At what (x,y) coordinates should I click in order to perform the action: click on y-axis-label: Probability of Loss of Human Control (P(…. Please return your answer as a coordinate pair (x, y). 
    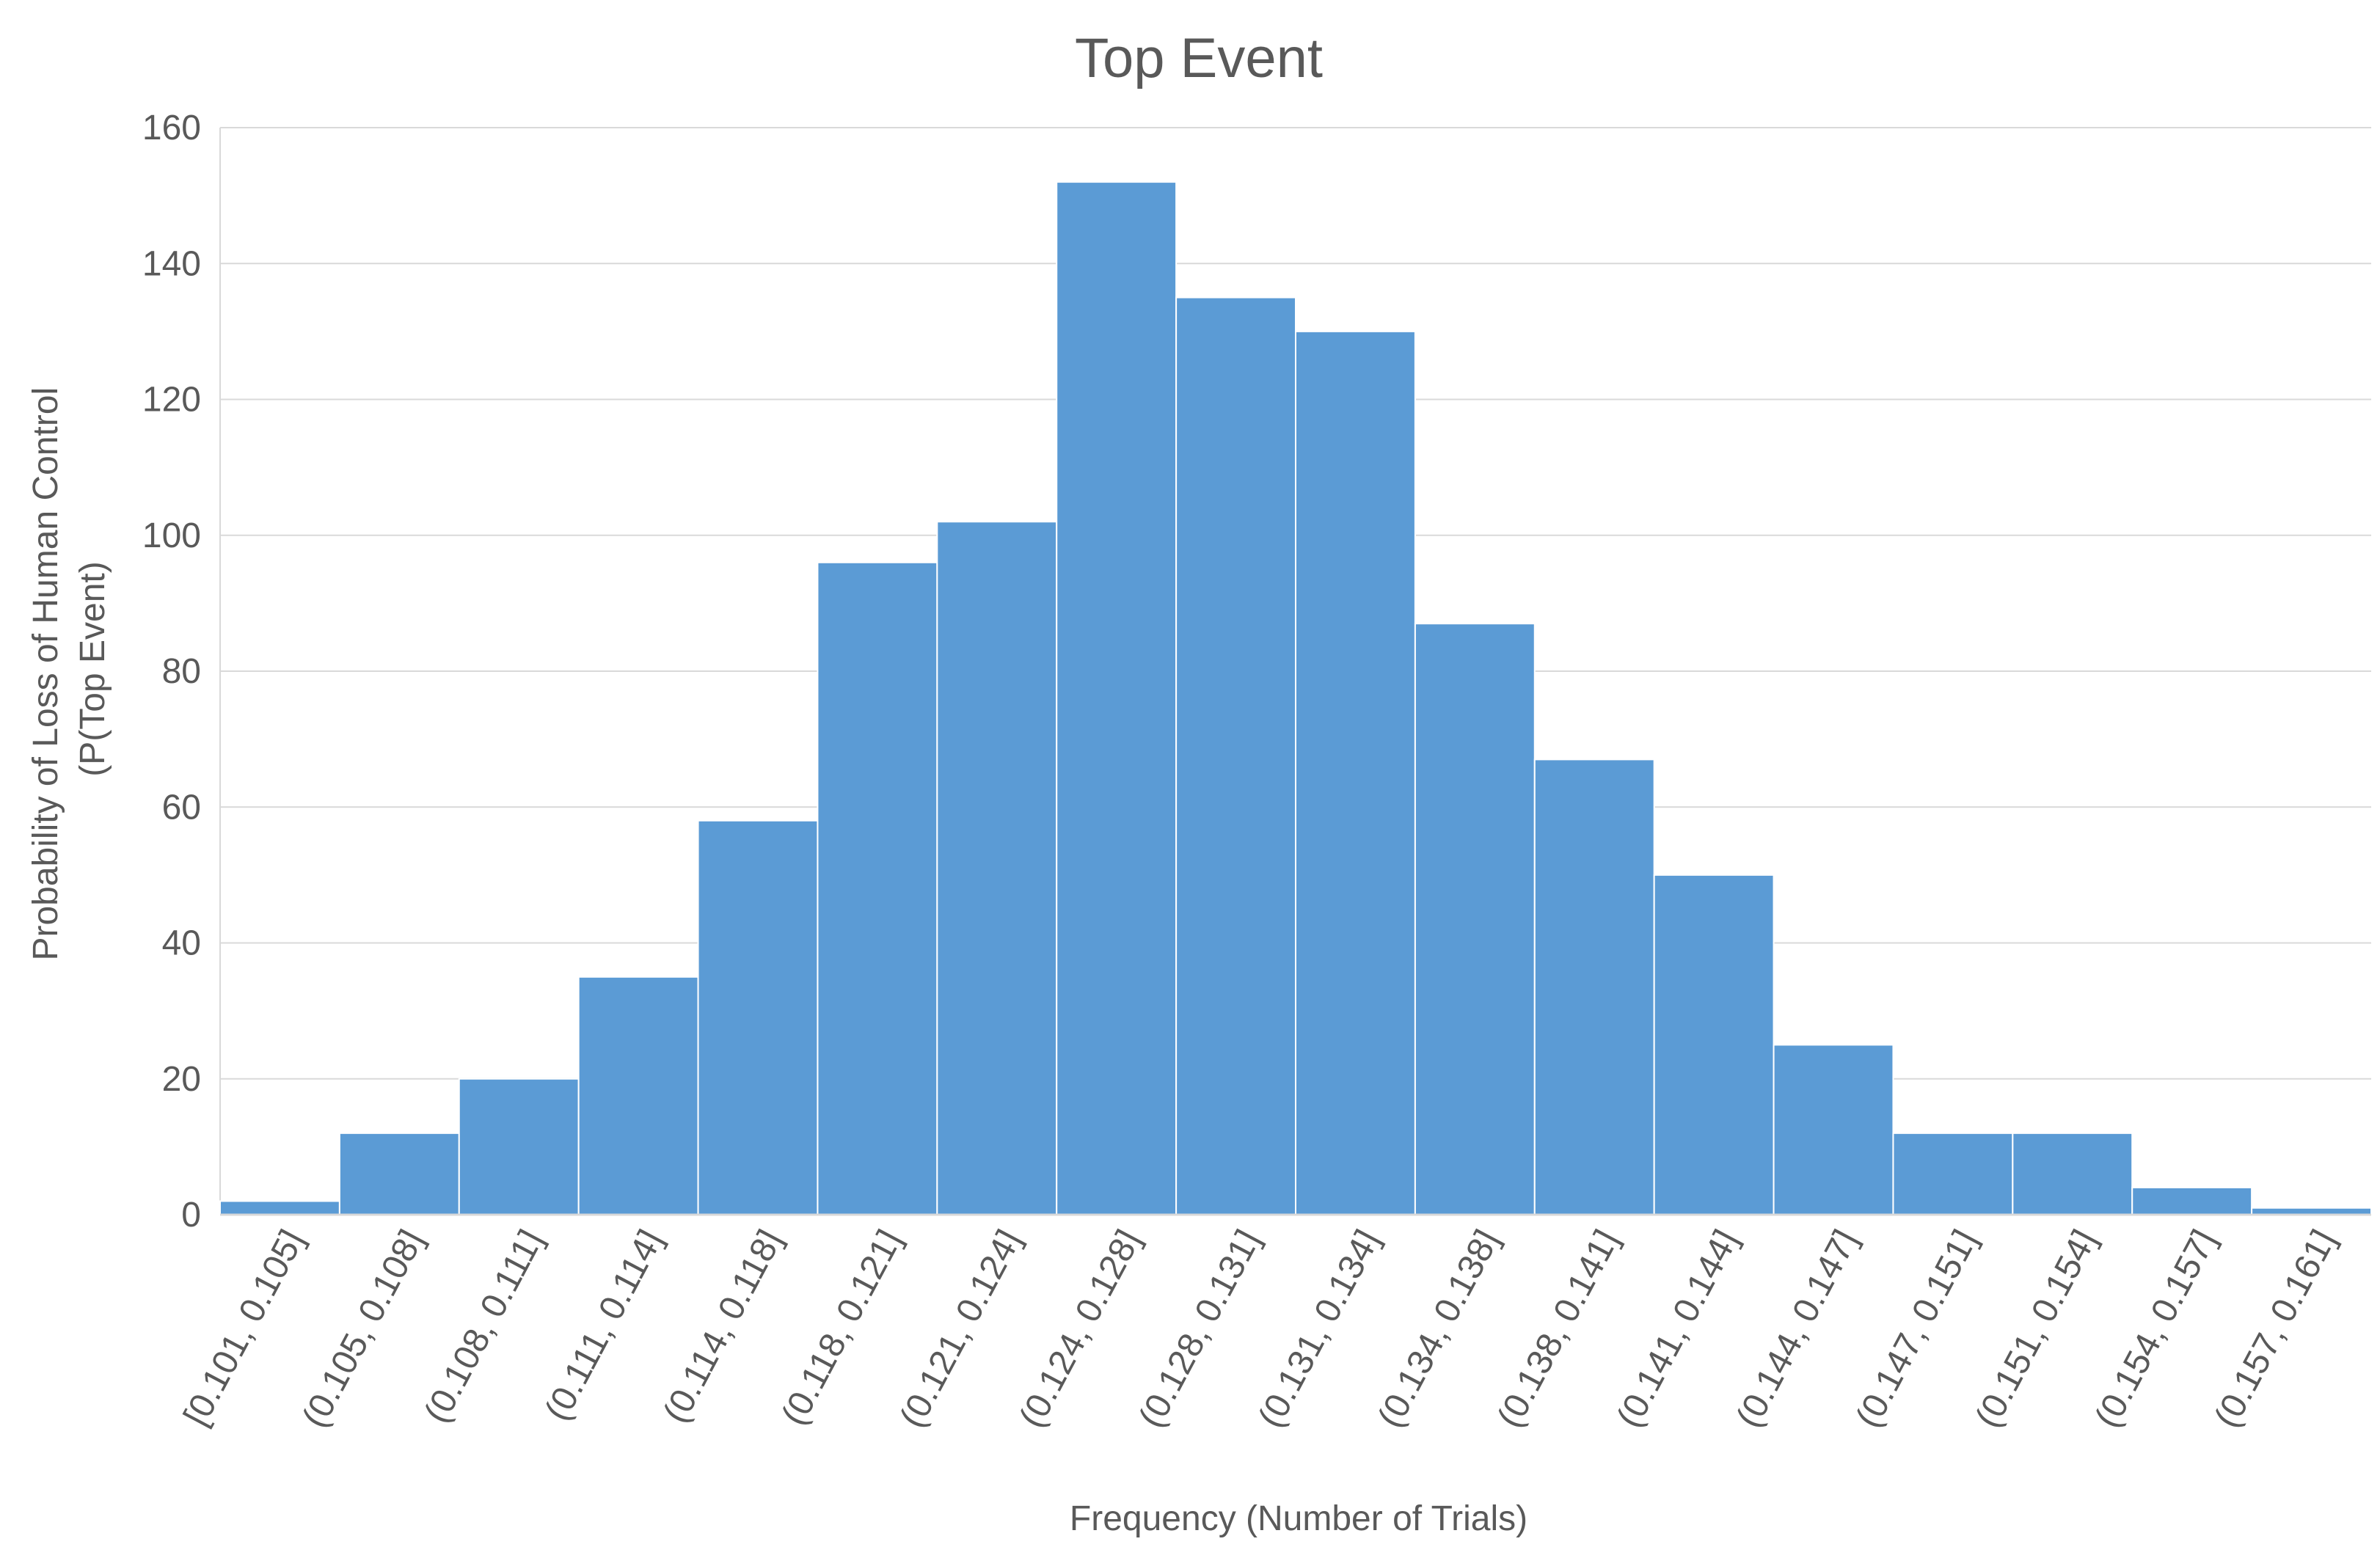
    Looking at the image, I should click on (69, 668).